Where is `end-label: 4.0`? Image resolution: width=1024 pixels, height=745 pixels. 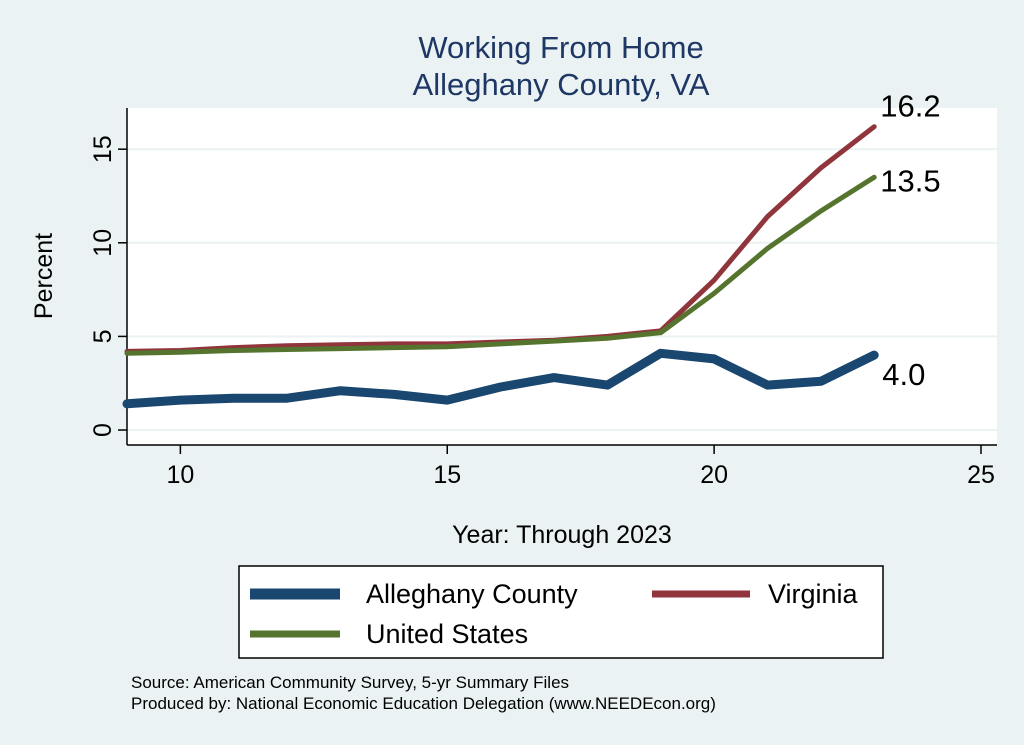 end-label: 4.0 is located at coordinates (903, 374).